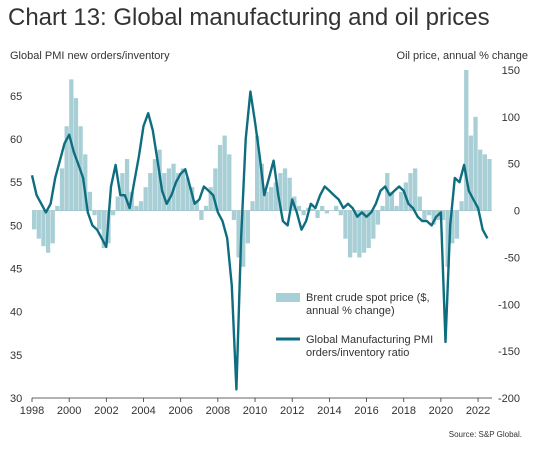 This screenshot has width=542, height=450. Describe the element at coordinates (90, 56) in the screenshot. I see `left-axis-caption: Global PMI new orders/inventory` at that location.